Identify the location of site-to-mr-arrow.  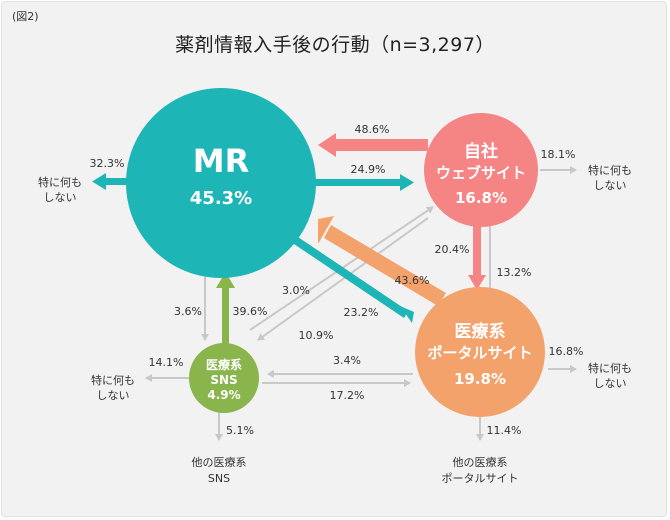
(373, 145).